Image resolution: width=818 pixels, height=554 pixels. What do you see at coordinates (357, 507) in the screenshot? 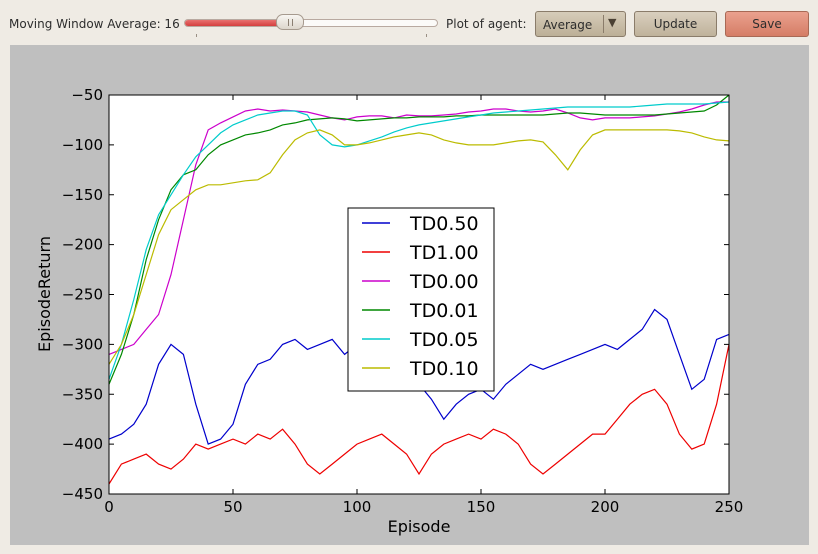
I see `x-tick-label: 100` at bounding box center [357, 507].